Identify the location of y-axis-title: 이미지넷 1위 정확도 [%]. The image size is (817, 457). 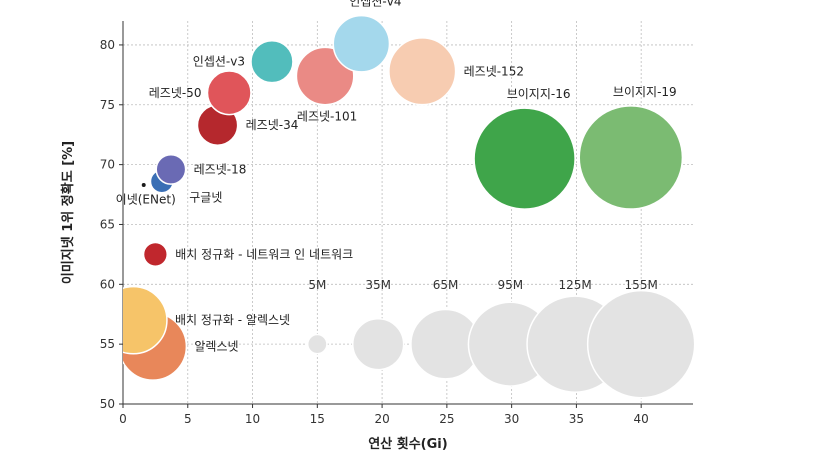
(68, 212).